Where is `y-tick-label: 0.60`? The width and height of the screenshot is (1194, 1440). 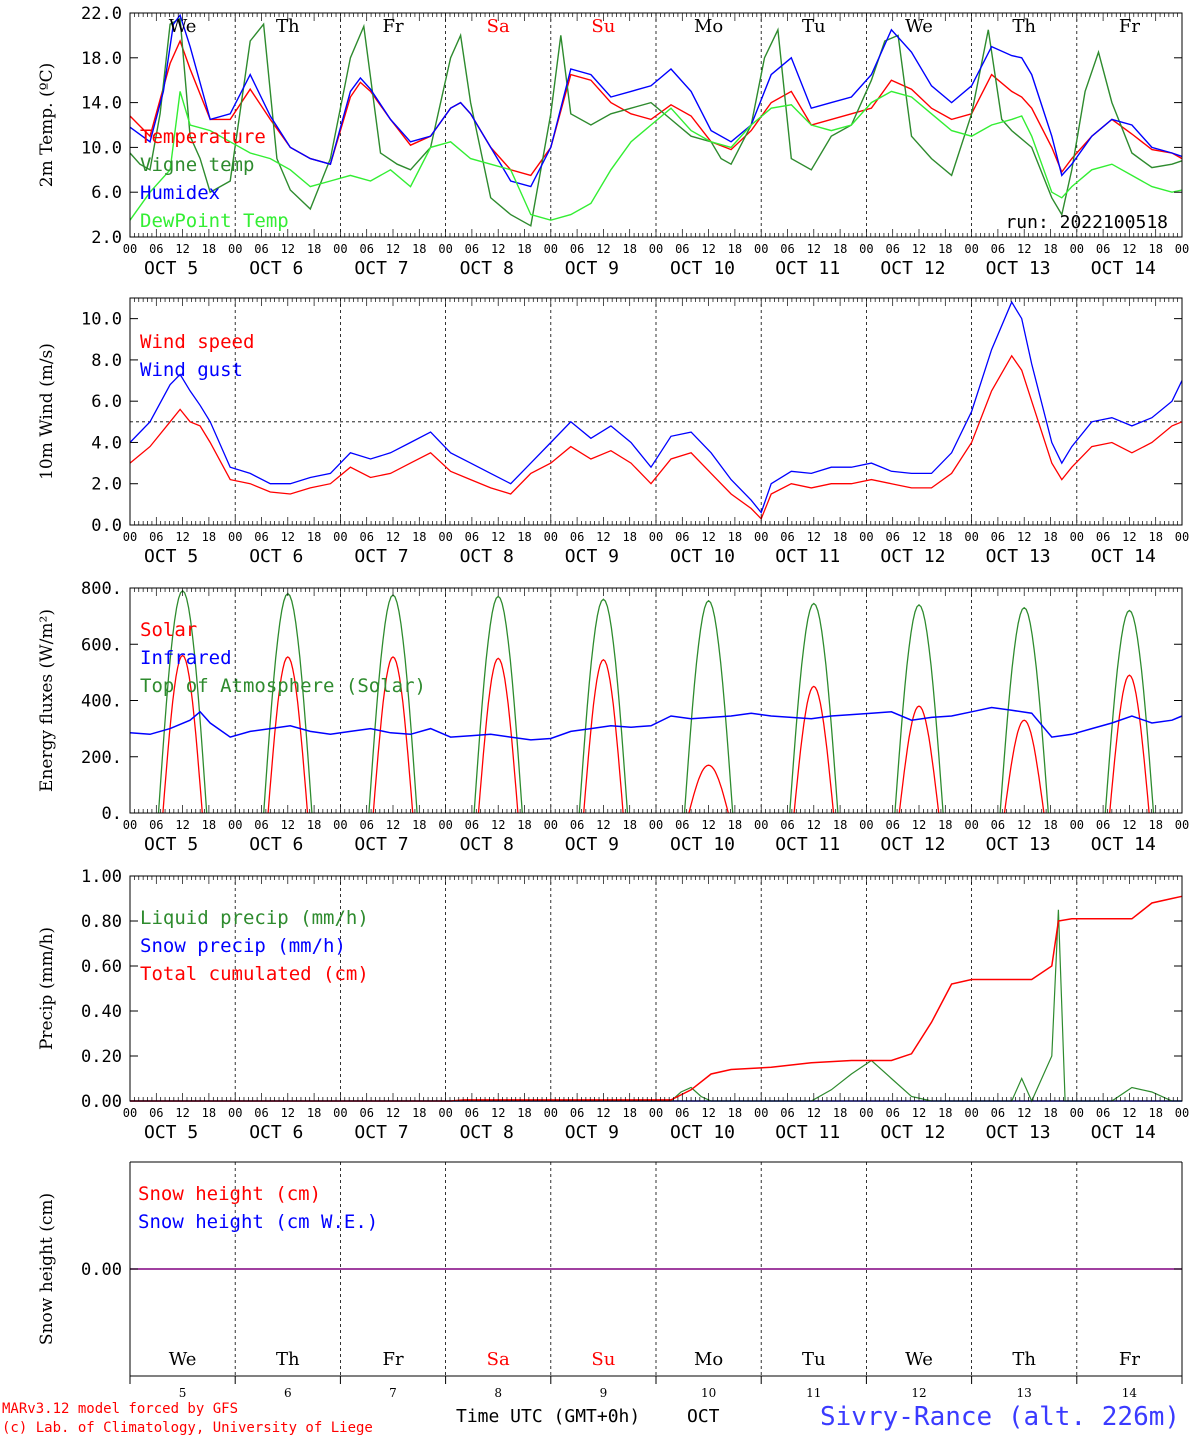
y-tick-label: 0.60 is located at coordinates (101, 967).